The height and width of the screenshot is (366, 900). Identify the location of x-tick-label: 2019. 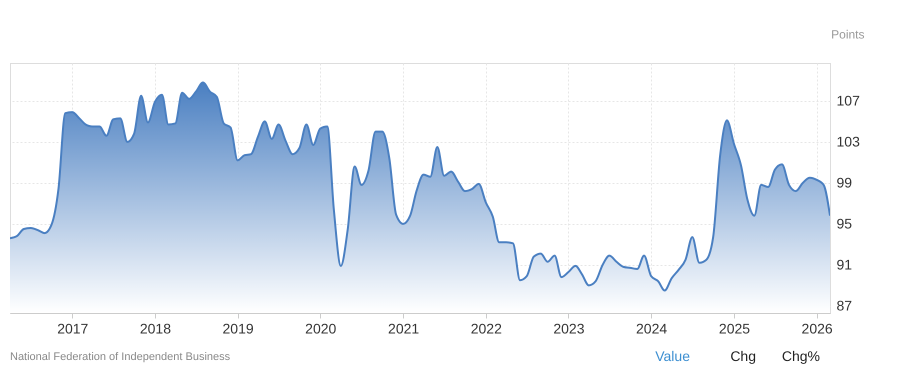
(238, 328).